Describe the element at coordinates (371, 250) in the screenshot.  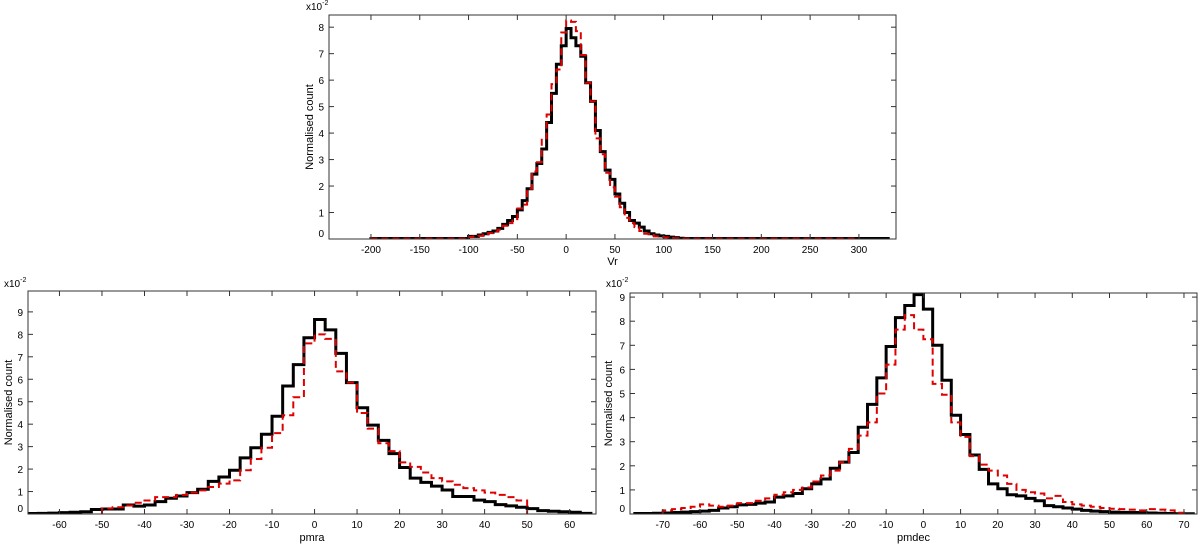
I see `x-tick-label: -200` at that location.